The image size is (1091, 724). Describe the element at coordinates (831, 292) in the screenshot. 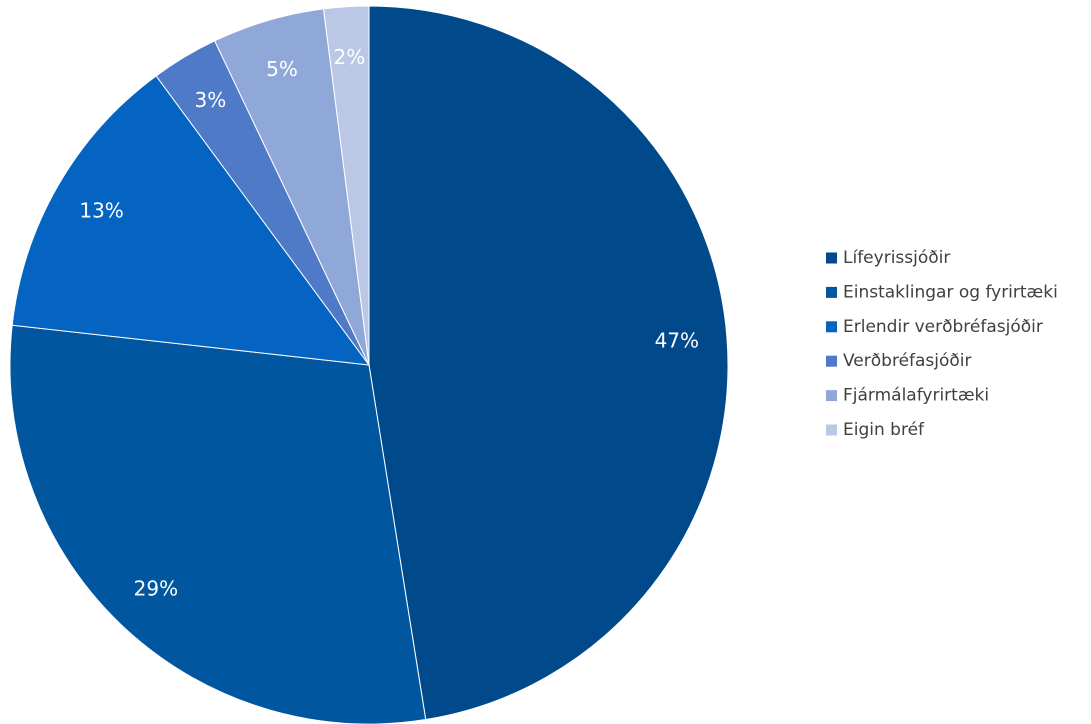

I see `legend-swatch-einstaklingar-og-fyrirtaeki` at that location.